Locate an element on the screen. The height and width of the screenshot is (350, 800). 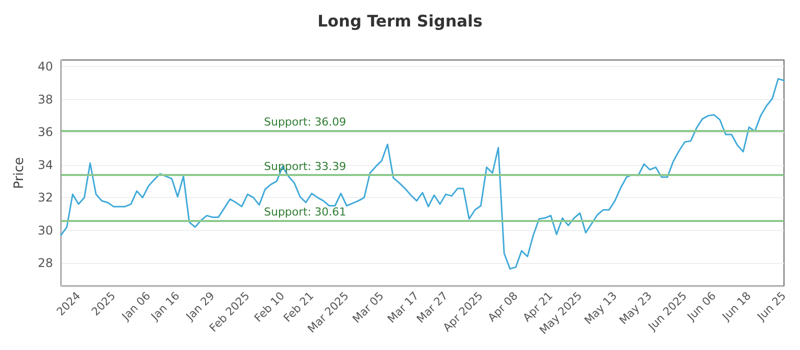
ref-line-label: Support: 30.61 is located at coordinates (305, 211).